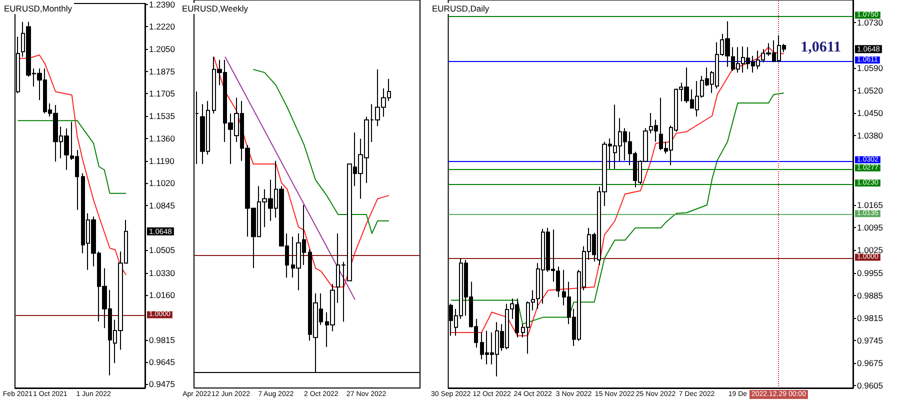 This screenshot has width=900, height=401. What do you see at coordinates (162, 205) in the screenshot?
I see `y-tick-label: 1.0845` at bounding box center [162, 205].